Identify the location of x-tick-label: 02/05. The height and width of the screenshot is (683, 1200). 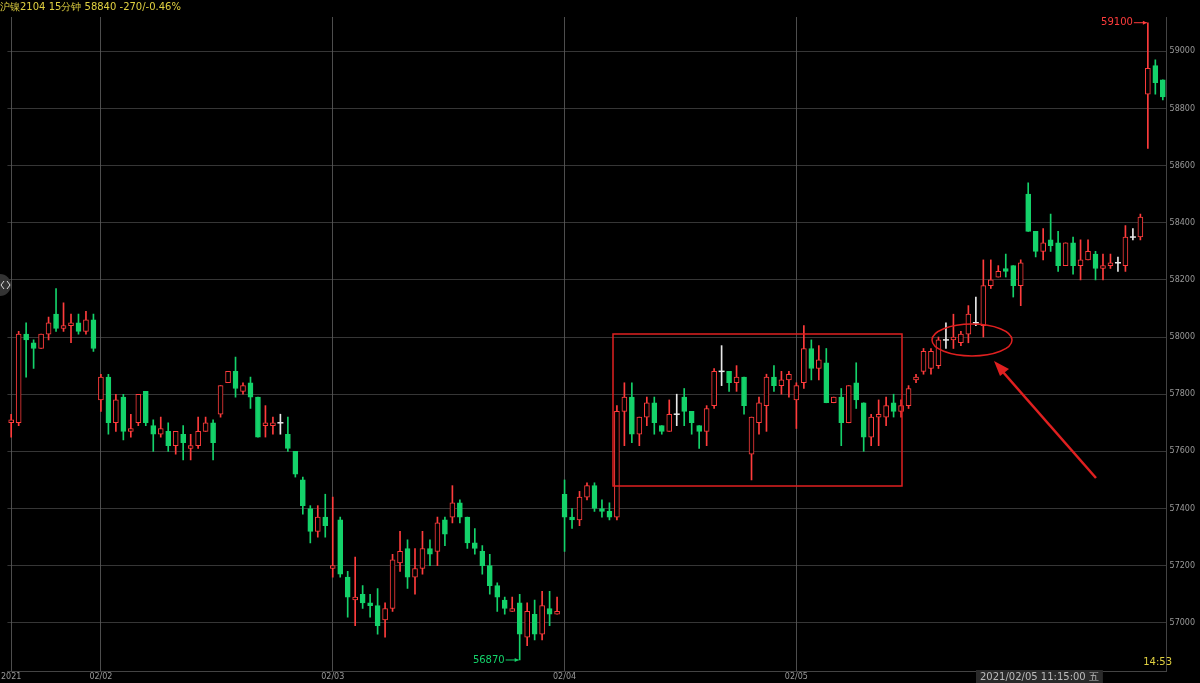
(796, 677).